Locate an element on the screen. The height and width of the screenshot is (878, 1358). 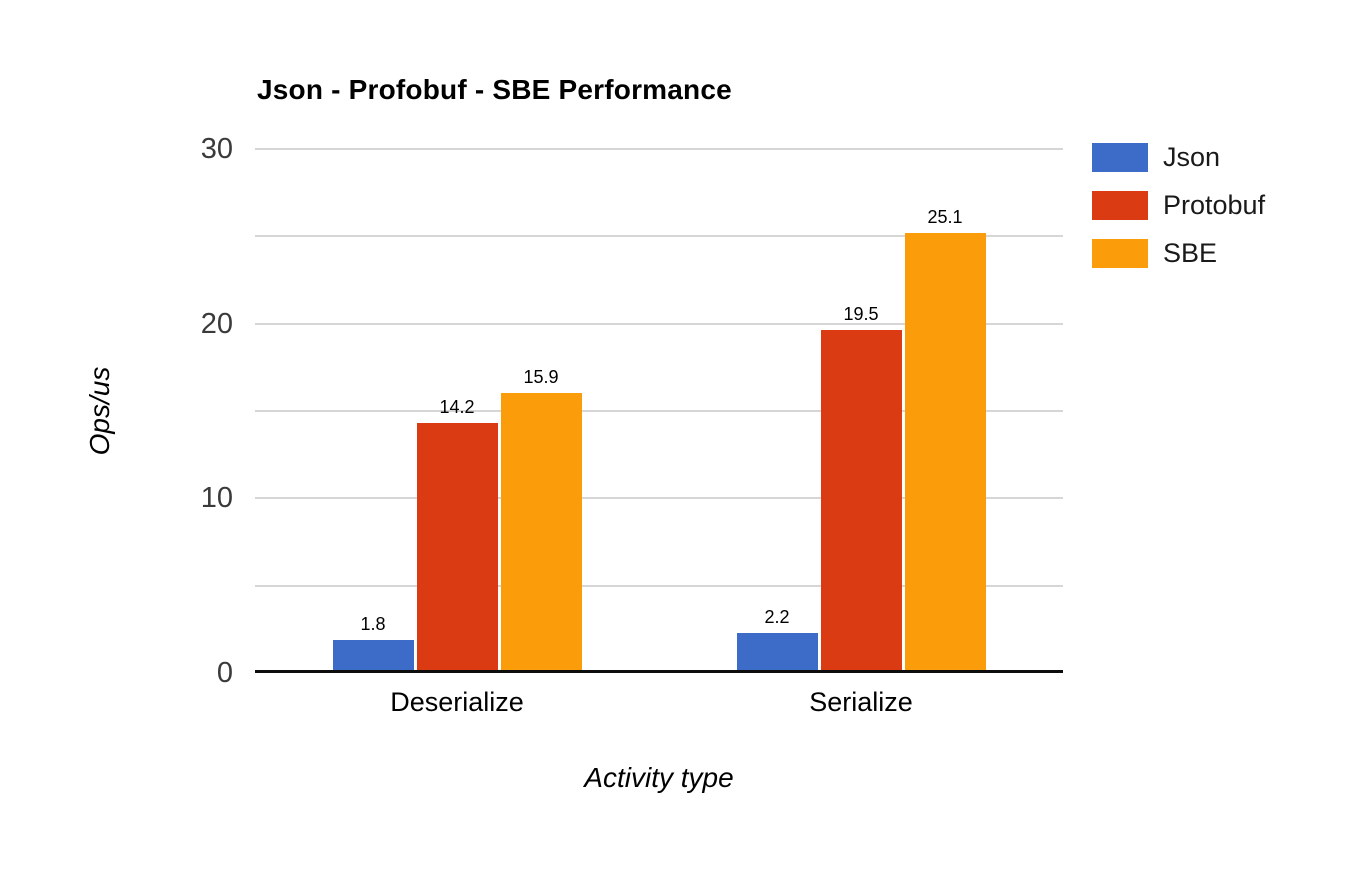
legend-item-sbe: SBE is located at coordinates (1178, 253).